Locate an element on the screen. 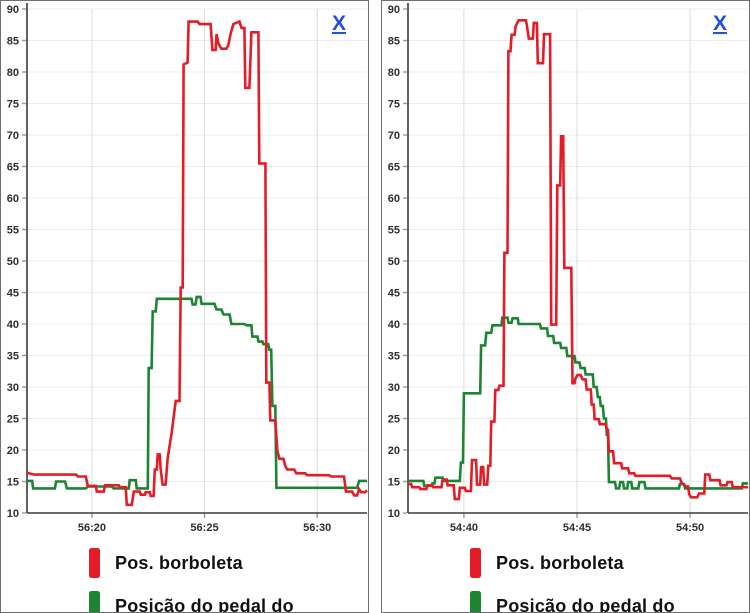 This screenshot has width=750, height=613. x-axis-label: 56:25 is located at coordinates (204, 528).